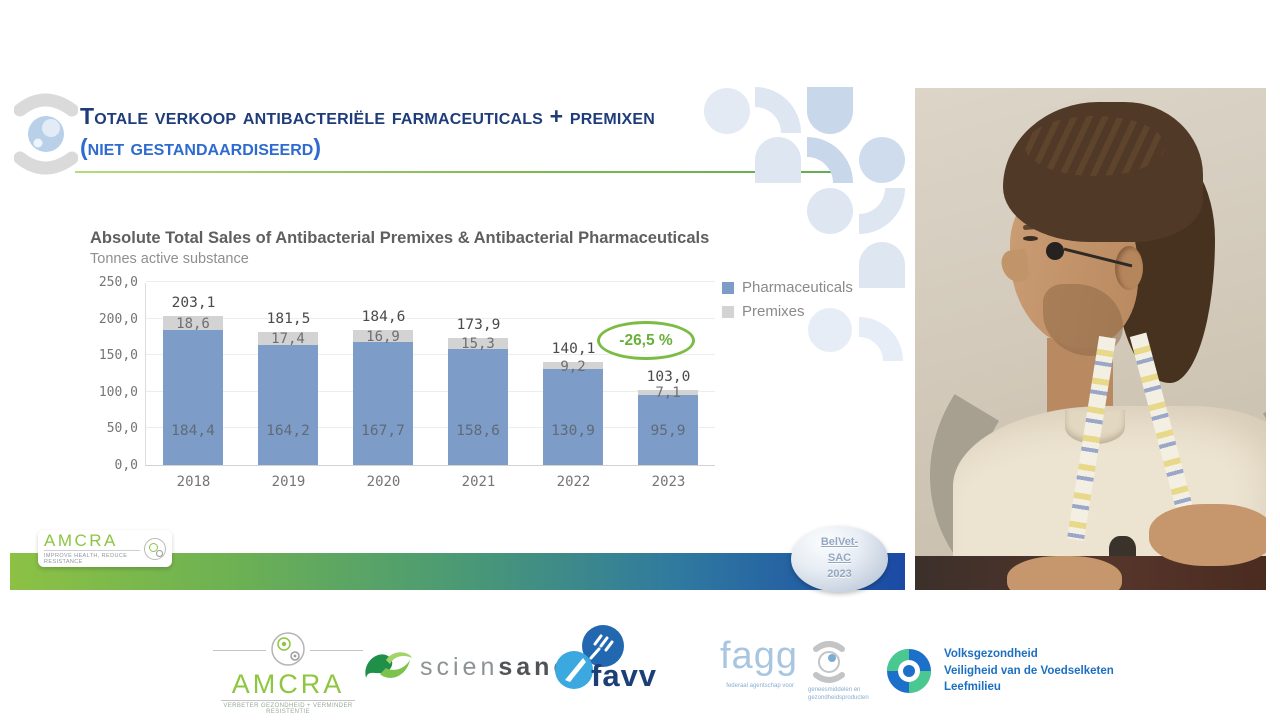 This screenshot has height=720, width=1280. Describe the element at coordinates (496, 666) in the screenshot. I see `sciensano-logo-name: sciensano` at that location.